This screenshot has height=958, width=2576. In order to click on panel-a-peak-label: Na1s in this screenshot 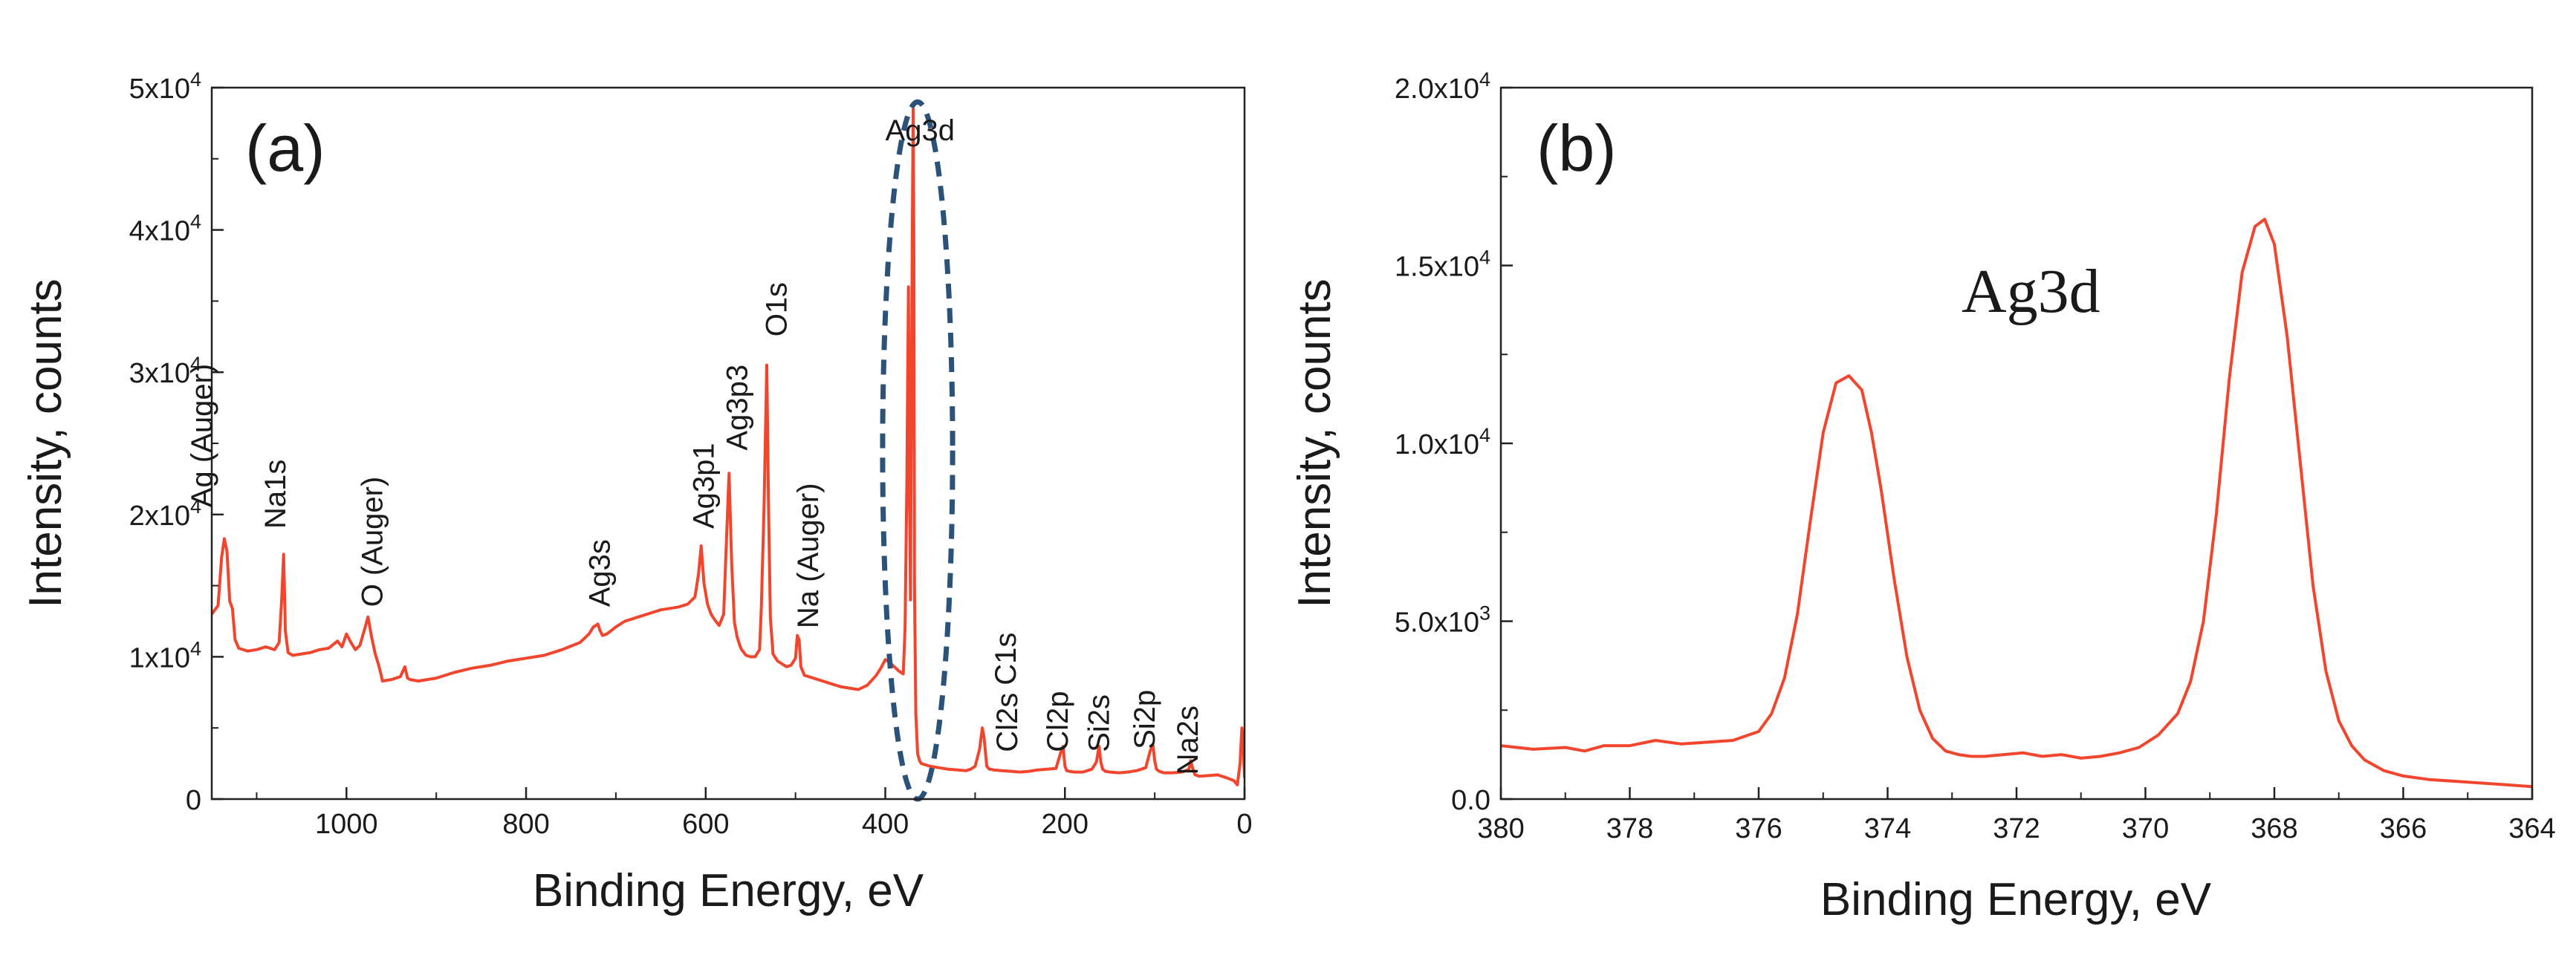, I will do `click(275, 494)`.